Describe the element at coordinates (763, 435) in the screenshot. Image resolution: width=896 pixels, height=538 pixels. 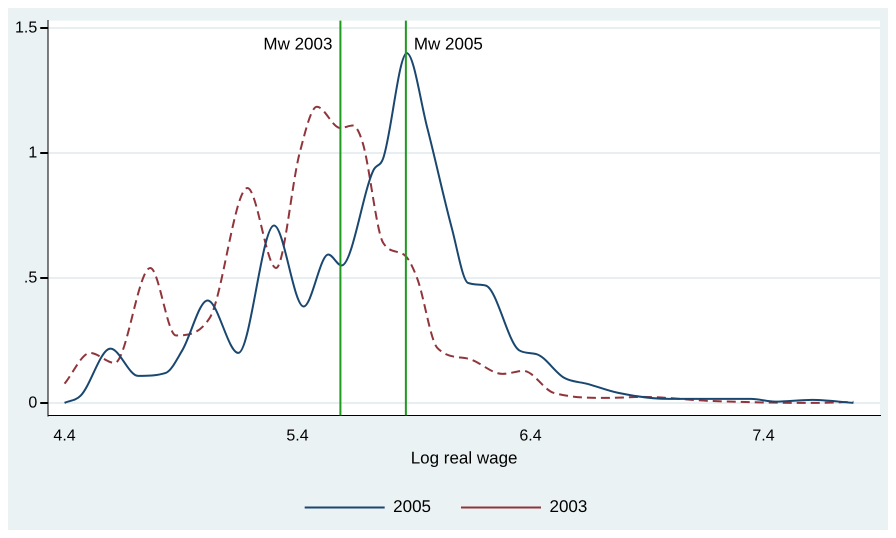
I see `x-tick-label: 7.4` at that location.